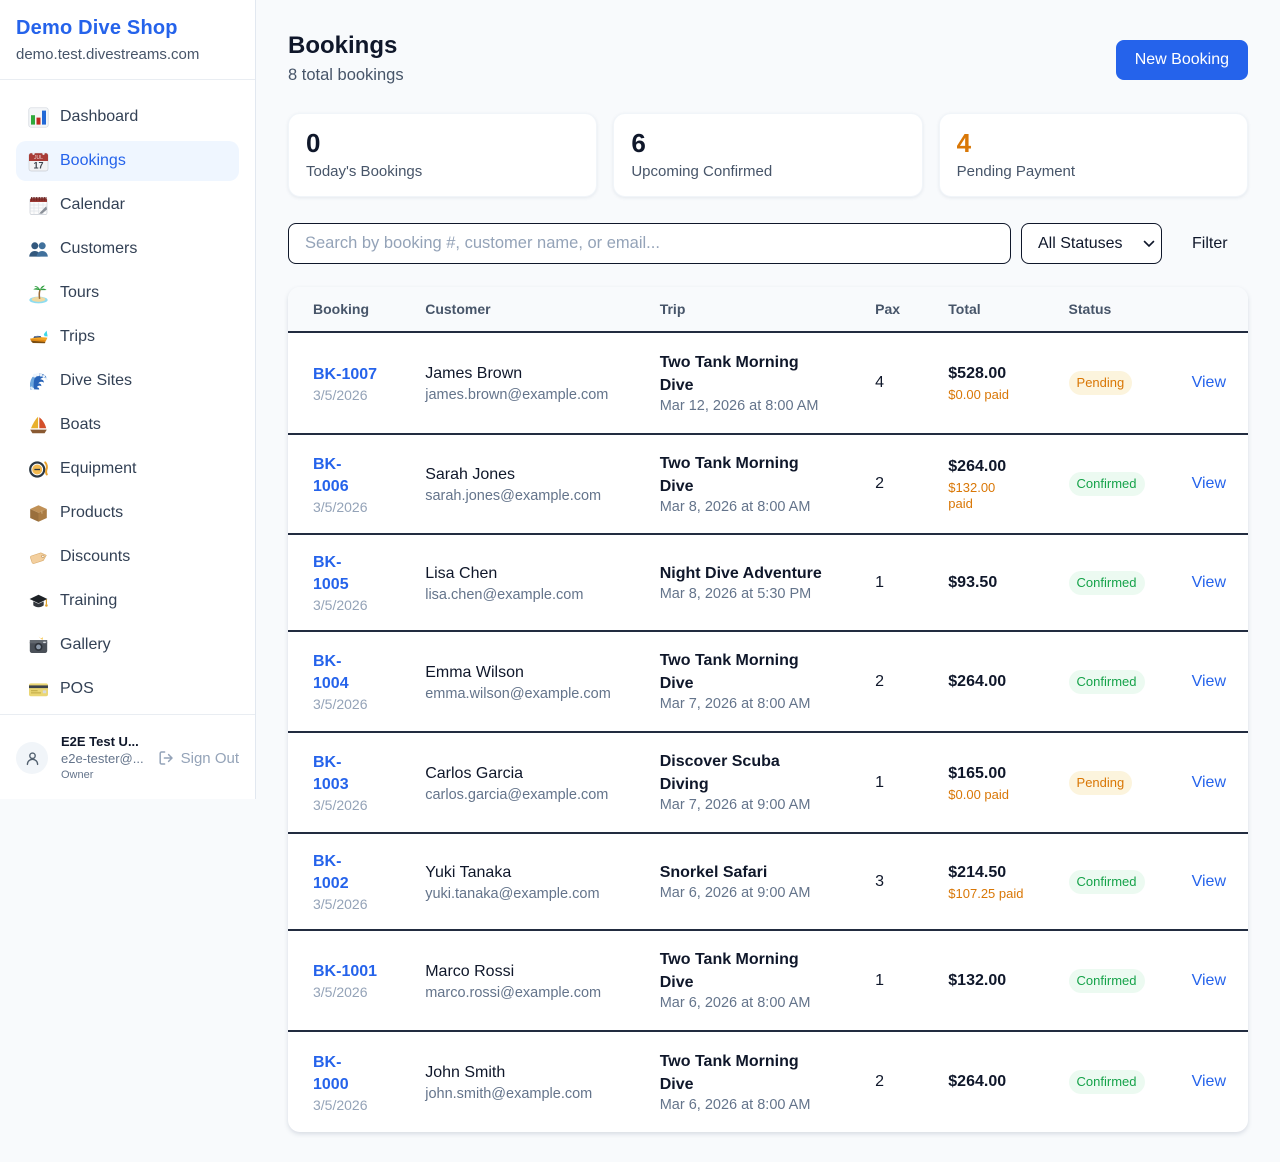 This screenshot has height=1162, width=1280. I want to click on svg-text: JUL, so click(38, 158).